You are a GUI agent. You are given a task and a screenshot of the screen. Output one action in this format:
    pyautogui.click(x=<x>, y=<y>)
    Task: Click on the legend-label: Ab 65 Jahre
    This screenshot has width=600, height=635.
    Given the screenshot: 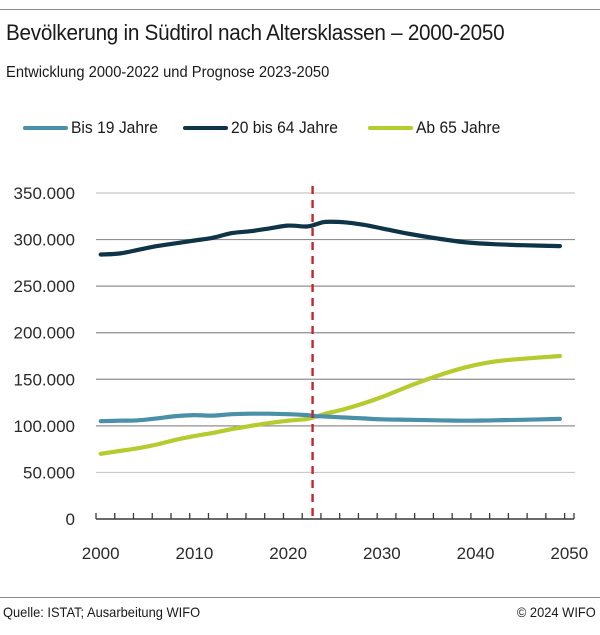 What is the action you would take?
    pyautogui.click(x=458, y=127)
    